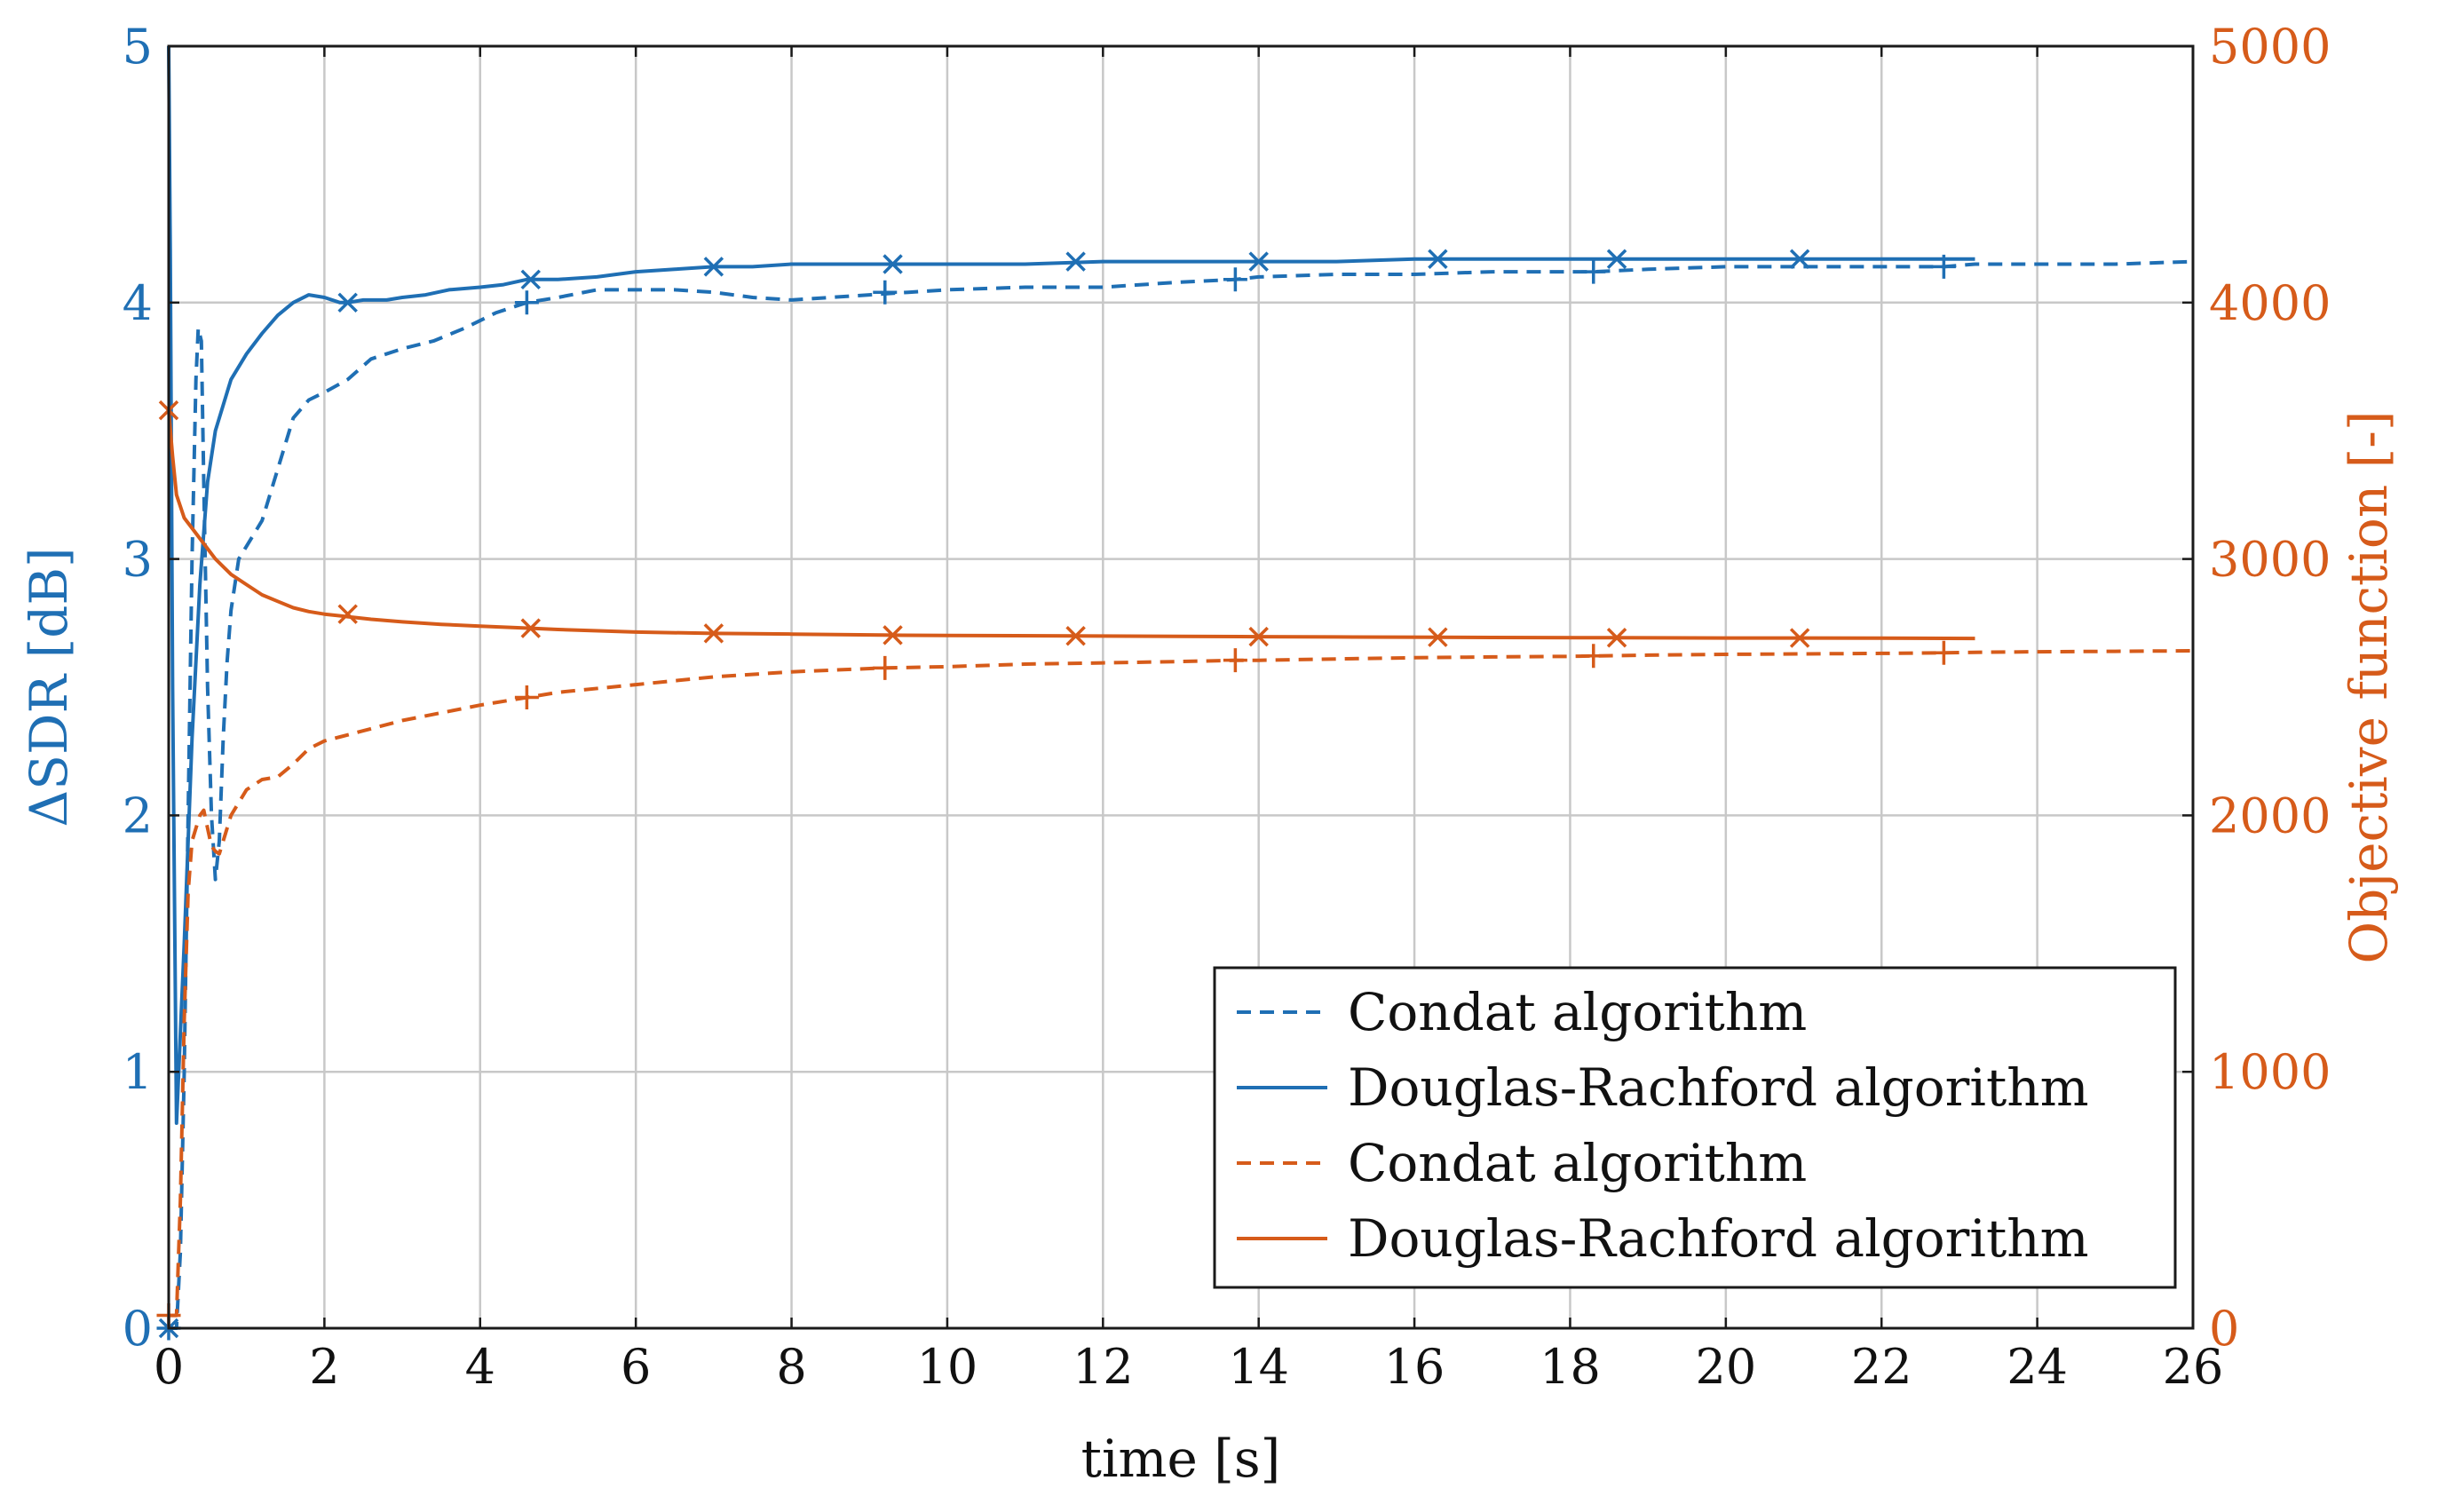 The height and width of the screenshot is (1512, 2446). I want to click on series-line-dr-objective, so click(1071, 525).